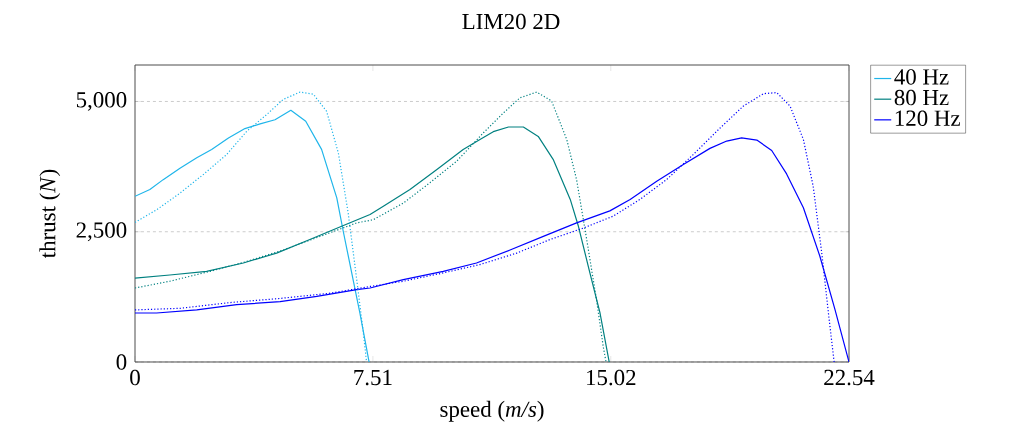 The image size is (1022, 443). I want to click on chart-title: LIM20 2D, so click(511, 21).